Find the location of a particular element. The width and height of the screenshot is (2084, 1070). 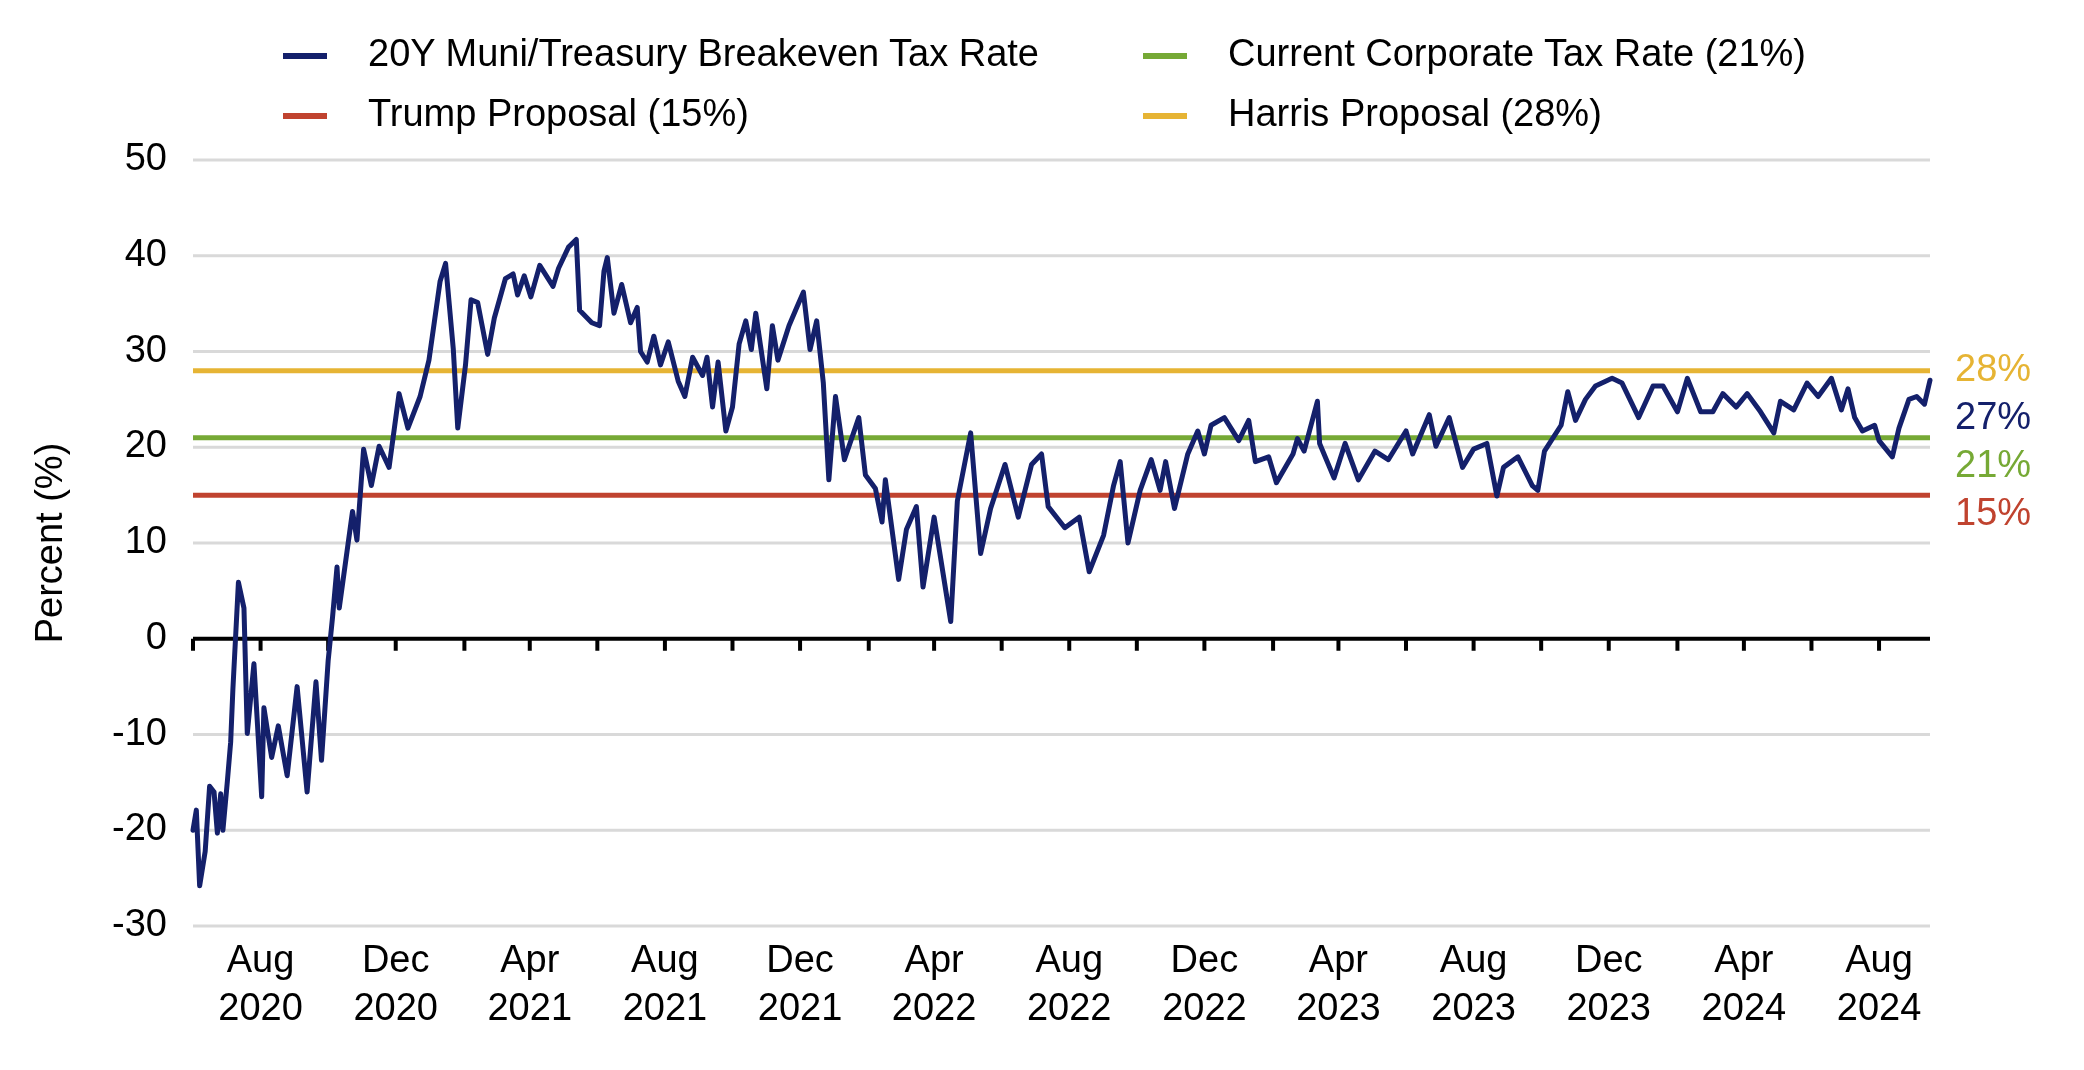

x-tick-label: Apr 2024 is located at coordinates (1744, 983).